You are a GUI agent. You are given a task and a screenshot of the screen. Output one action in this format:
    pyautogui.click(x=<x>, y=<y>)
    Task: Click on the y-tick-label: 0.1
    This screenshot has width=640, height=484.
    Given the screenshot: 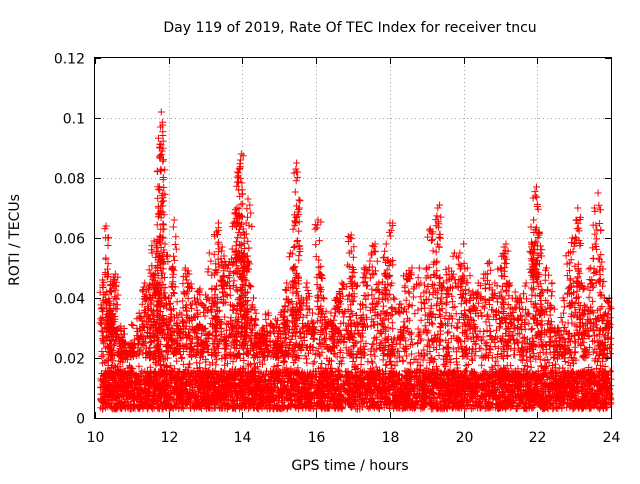 What is the action you would take?
    pyautogui.click(x=74, y=120)
    